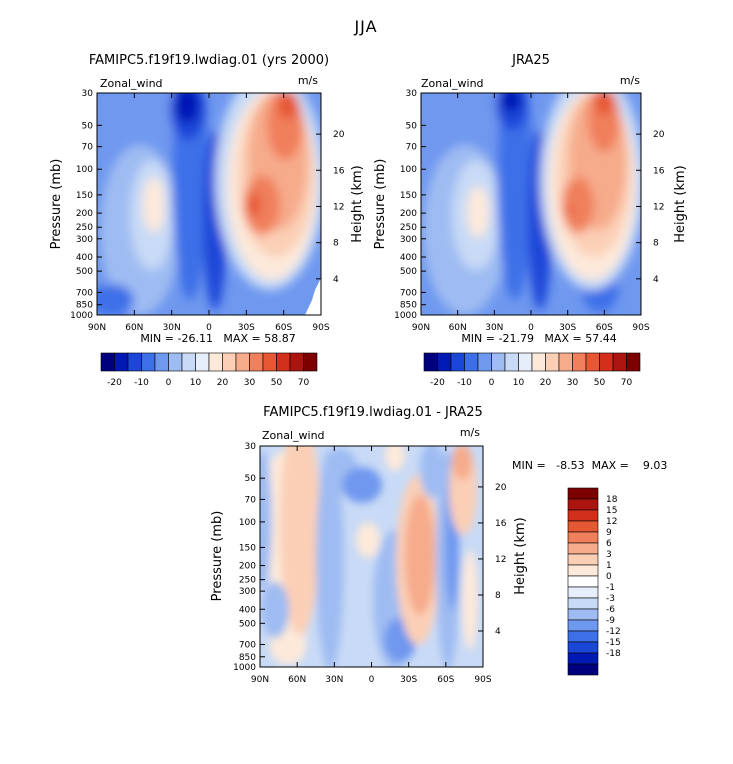 The width and height of the screenshot is (733, 764). I want to click on panel-diff-ytick-label: 400, so click(247, 610).